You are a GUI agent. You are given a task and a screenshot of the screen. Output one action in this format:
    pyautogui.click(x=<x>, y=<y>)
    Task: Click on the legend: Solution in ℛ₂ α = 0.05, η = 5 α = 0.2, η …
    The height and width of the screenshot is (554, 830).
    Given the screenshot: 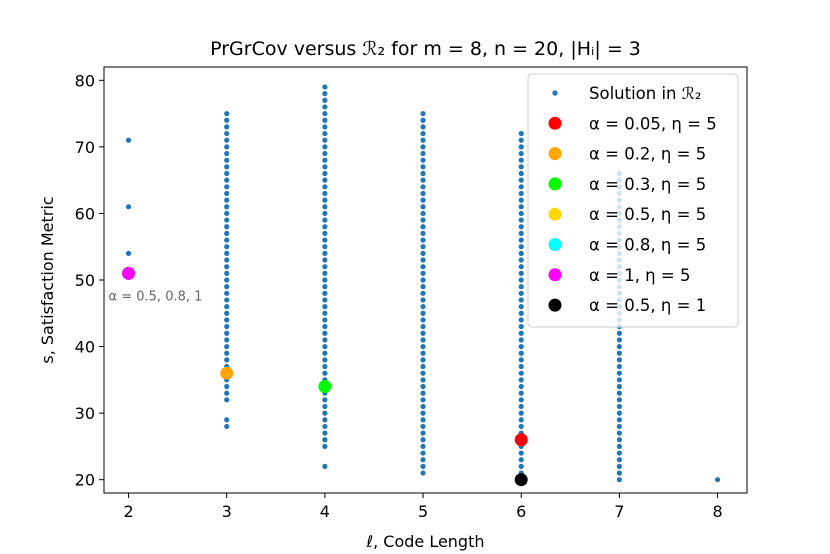 What is the action you would take?
    pyautogui.click(x=633, y=200)
    